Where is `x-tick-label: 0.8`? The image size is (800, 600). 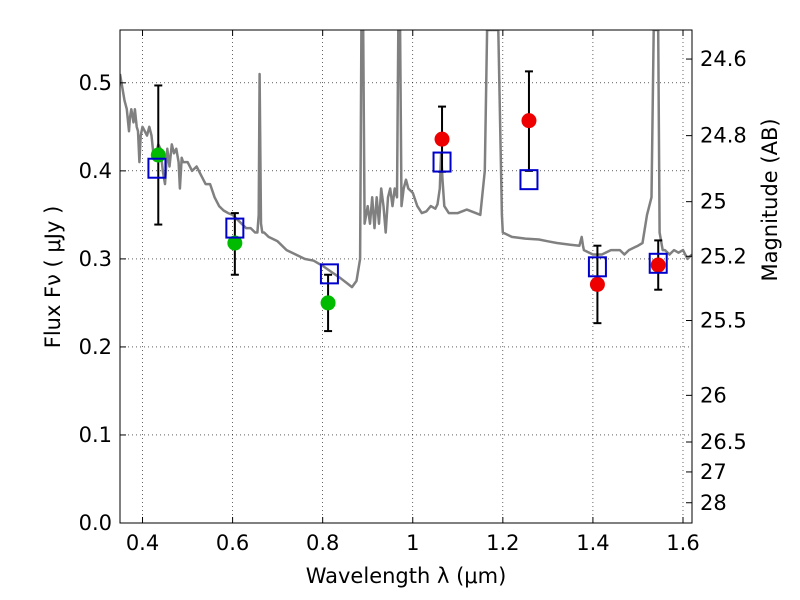 x-tick-label: 0.8 is located at coordinates (322, 543).